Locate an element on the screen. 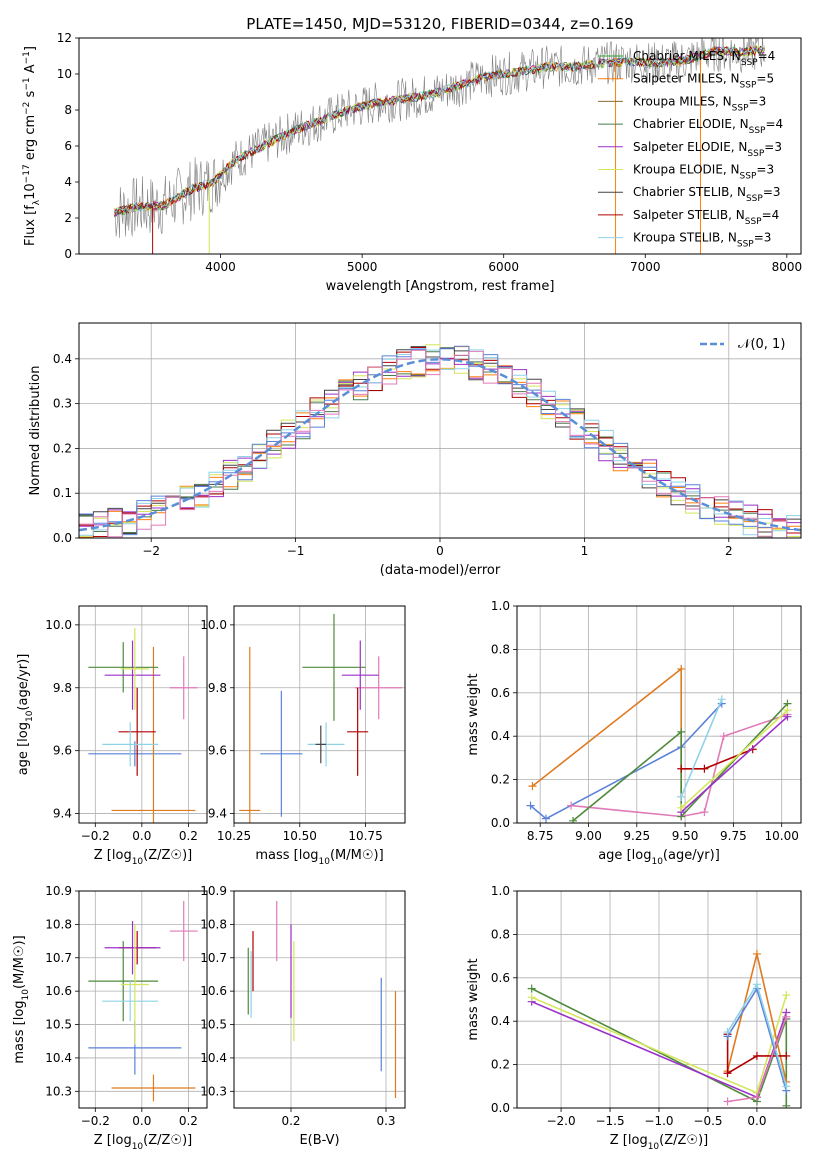 This screenshot has width=819, height=1170. y-tick-label: 10 is located at coordinates (64, 74).